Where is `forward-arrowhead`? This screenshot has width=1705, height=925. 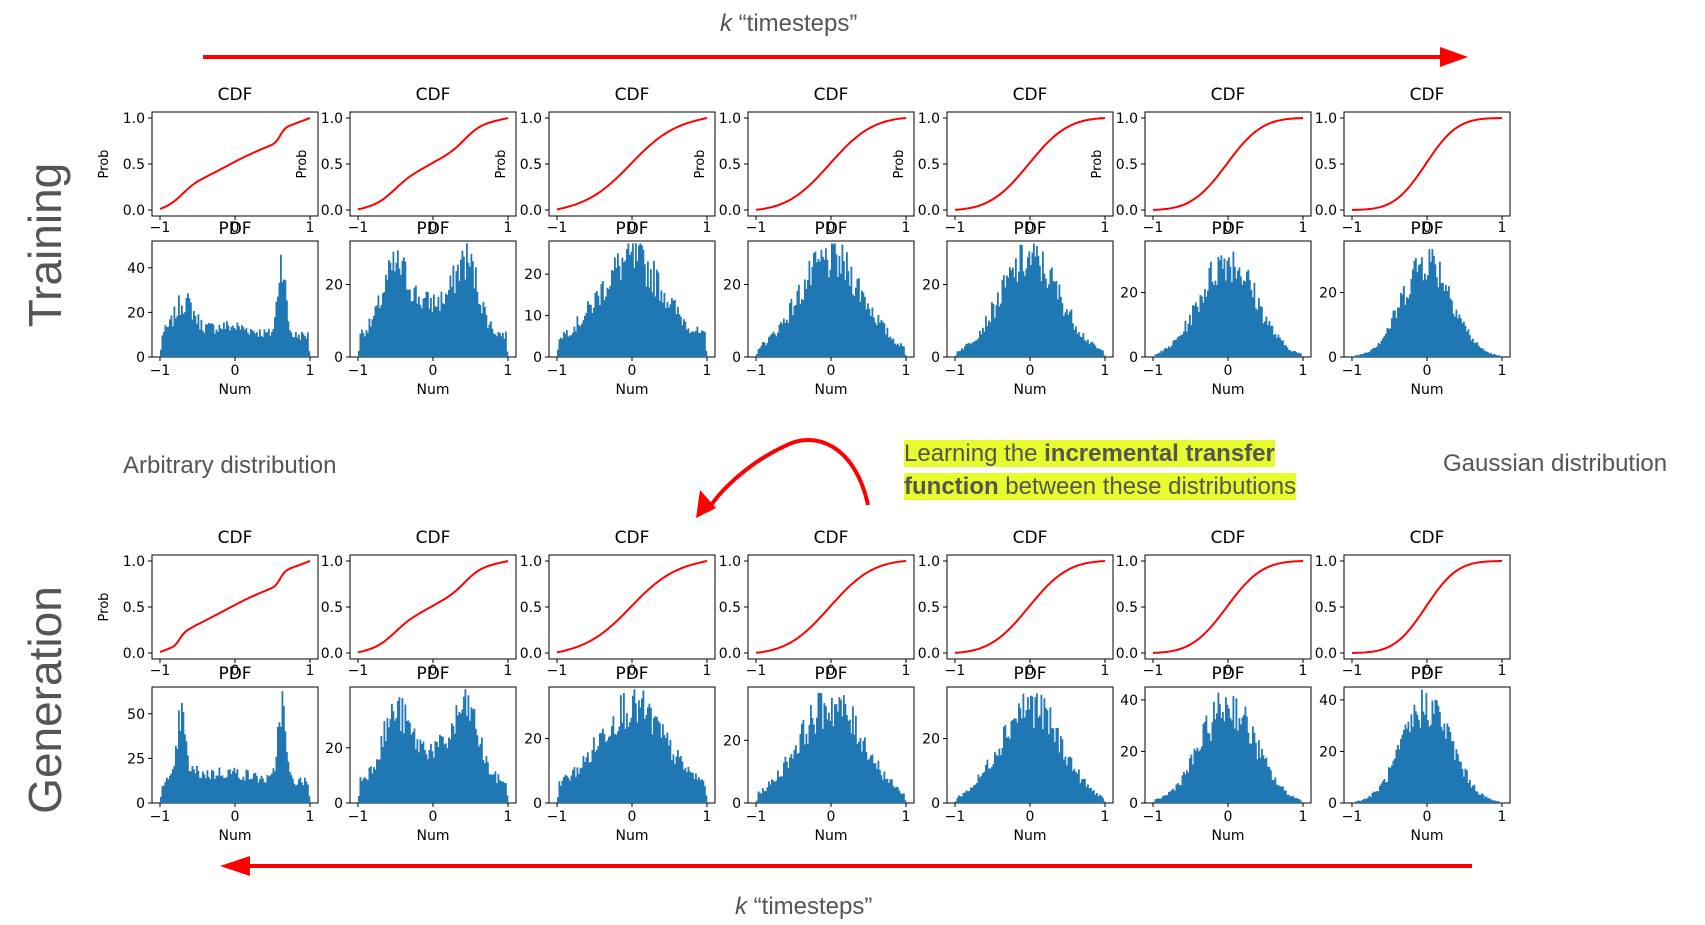 forward-arrowhead is located at coordinates (1454, 57).